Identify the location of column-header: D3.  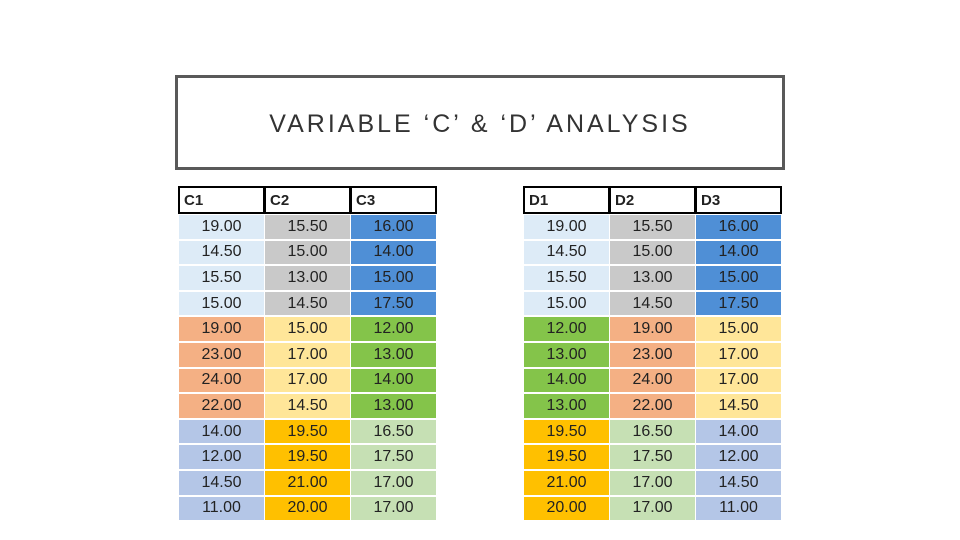
(738, 200).